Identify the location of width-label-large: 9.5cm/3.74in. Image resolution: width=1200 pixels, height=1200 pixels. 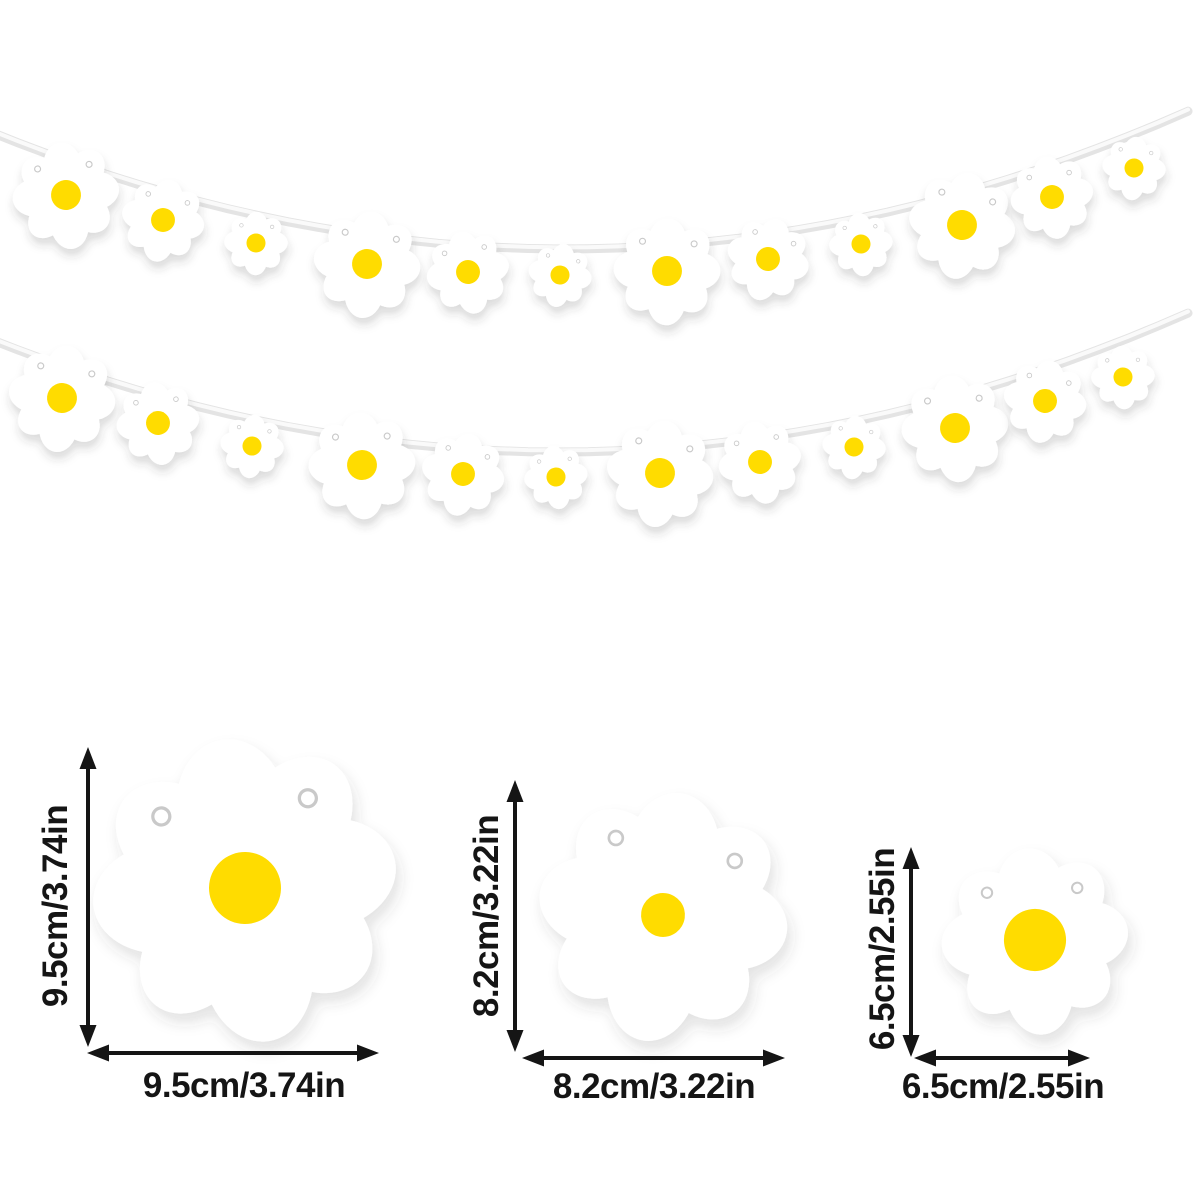
(244, 1085).